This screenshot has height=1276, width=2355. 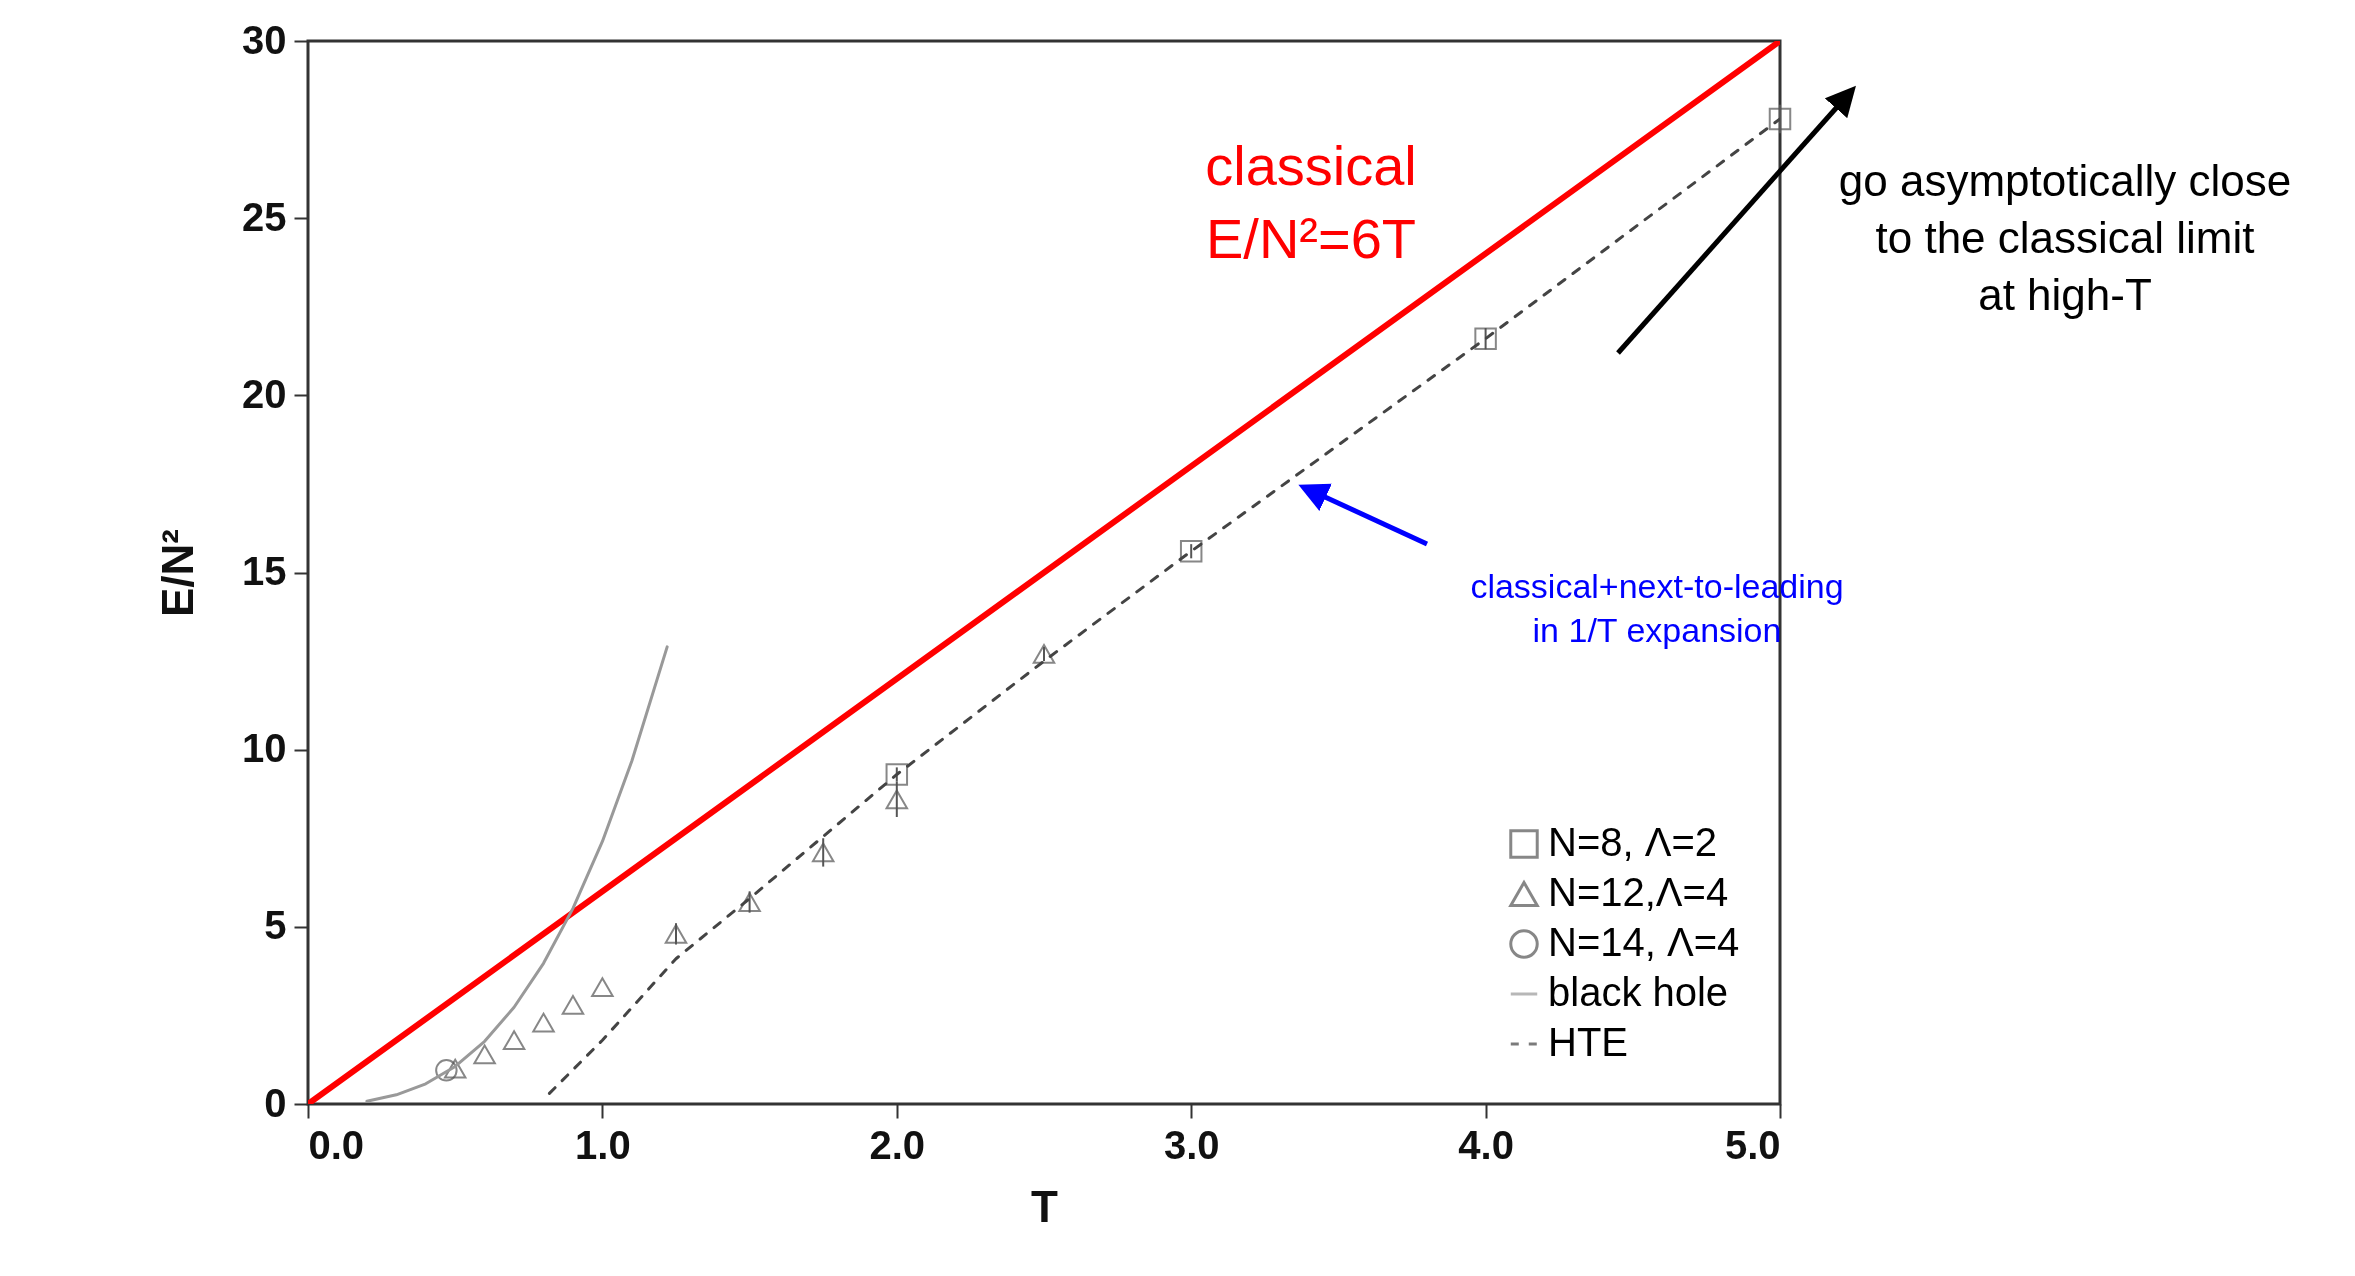 What do you see at coordinates (264, 216) in the screenshot?
I see `y-tick-label: 25` at bounding box center [264, 216].